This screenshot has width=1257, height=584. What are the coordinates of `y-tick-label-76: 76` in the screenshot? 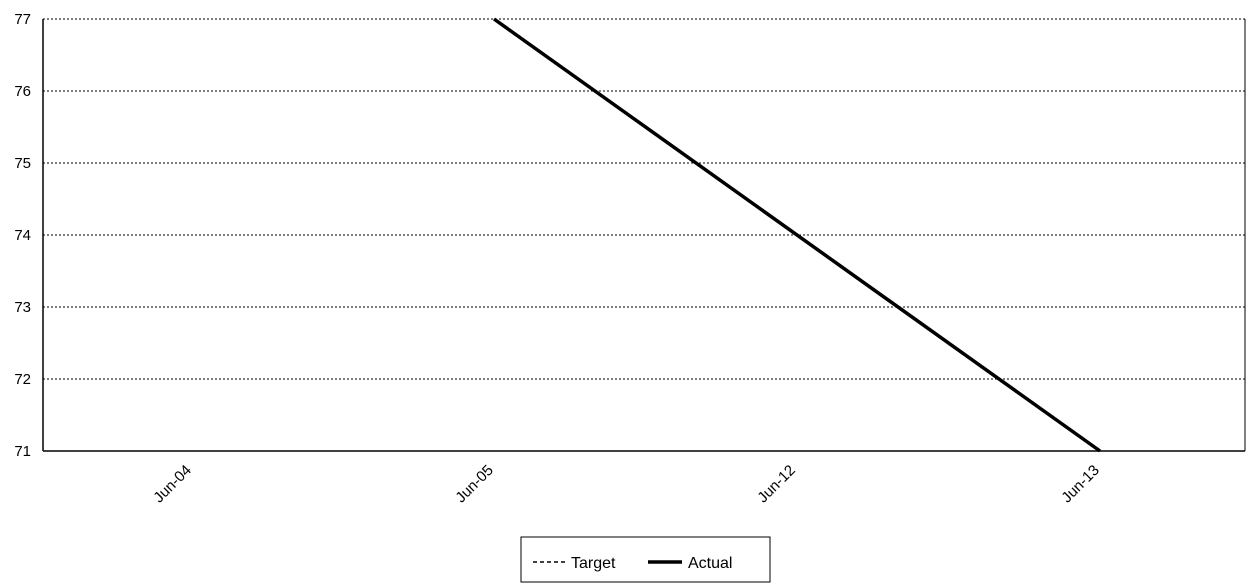 It's located at (22, 91).